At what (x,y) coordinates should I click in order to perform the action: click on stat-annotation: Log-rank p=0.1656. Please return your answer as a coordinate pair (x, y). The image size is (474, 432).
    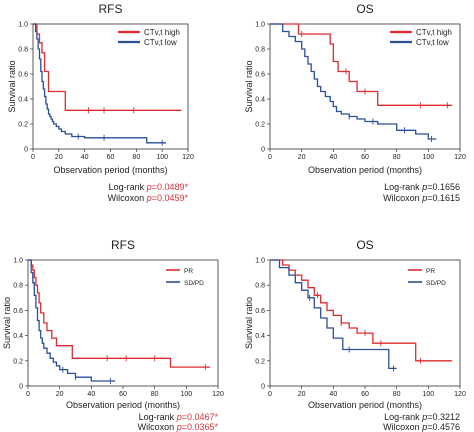
    Looking at the image, I should click on (422, 187).